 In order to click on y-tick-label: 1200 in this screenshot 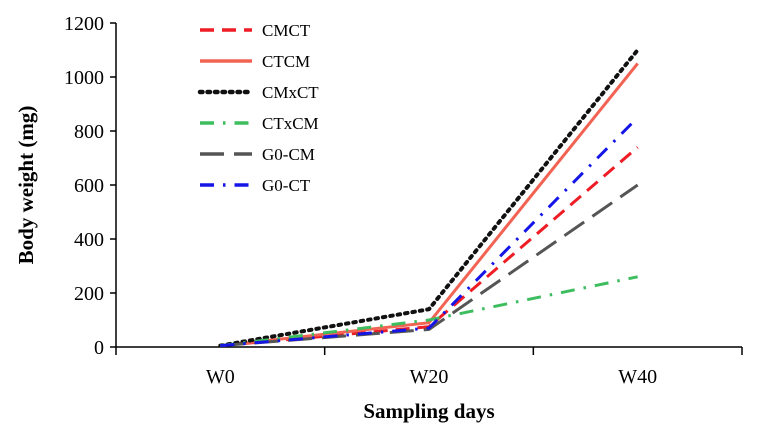, I will do `click(84, 24)`.